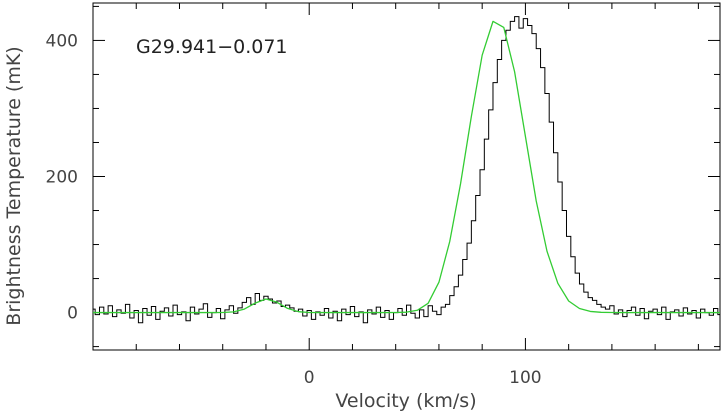 The width and height of the screenshot is (722, 415). I want to click on y-tick-label: 200, so click(62, 178).